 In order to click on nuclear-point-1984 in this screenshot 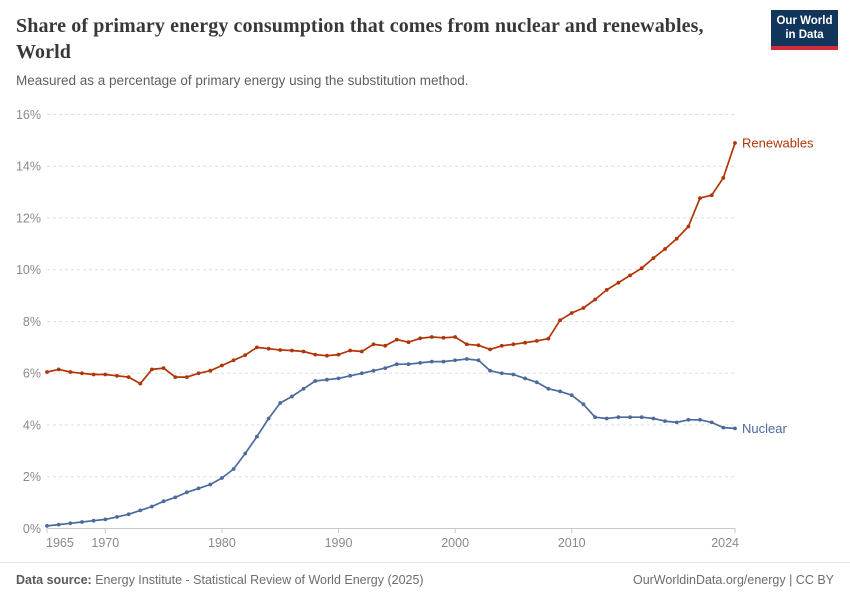, I will do `click(268, 418)`.